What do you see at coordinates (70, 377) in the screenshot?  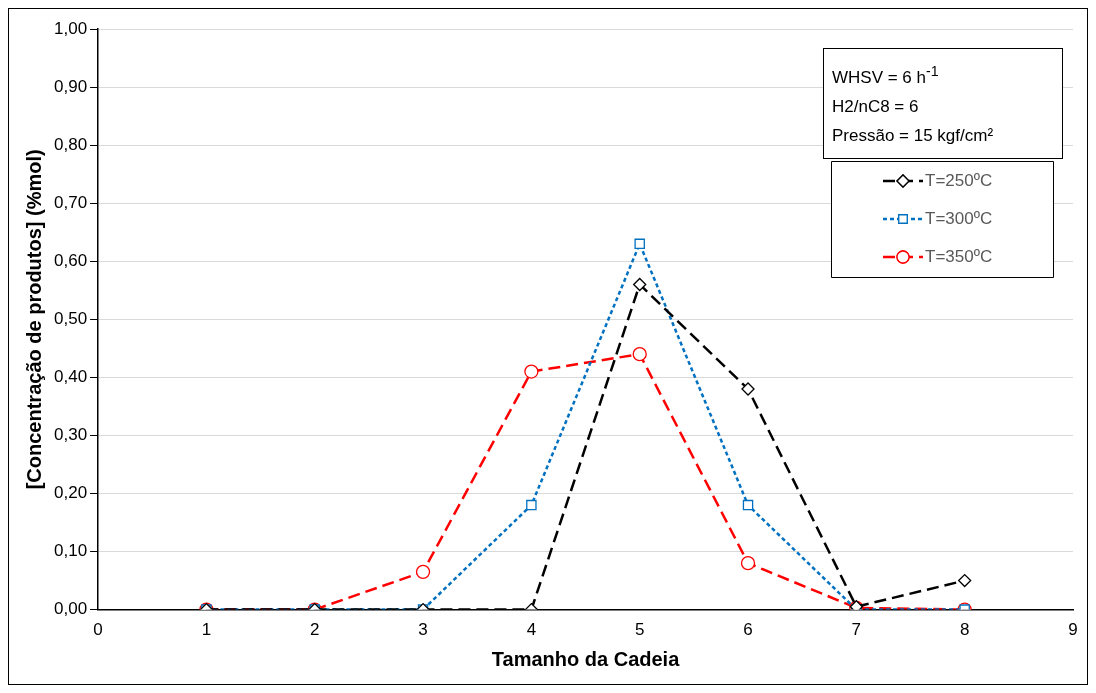 I see `y-tick-label: 0,40` at bounding box center [70, 377].